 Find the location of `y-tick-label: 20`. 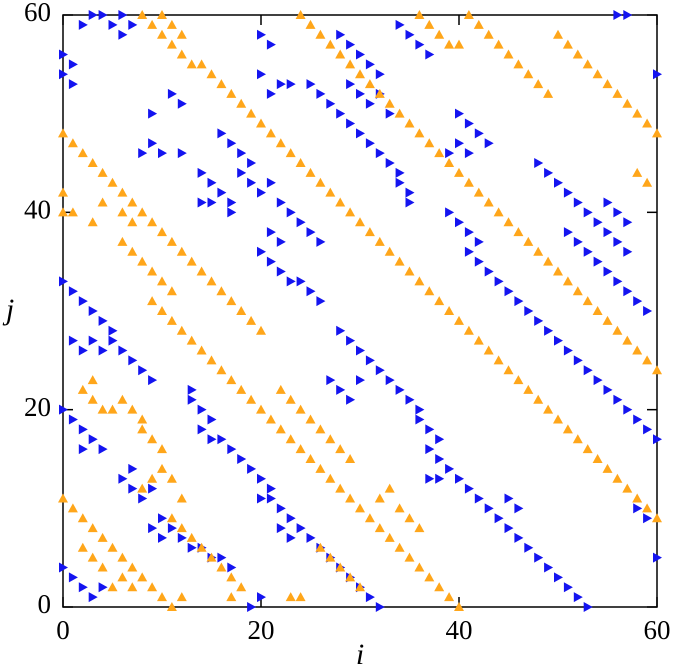

y-tick-label: 20 is located at coordinates (37, 407).